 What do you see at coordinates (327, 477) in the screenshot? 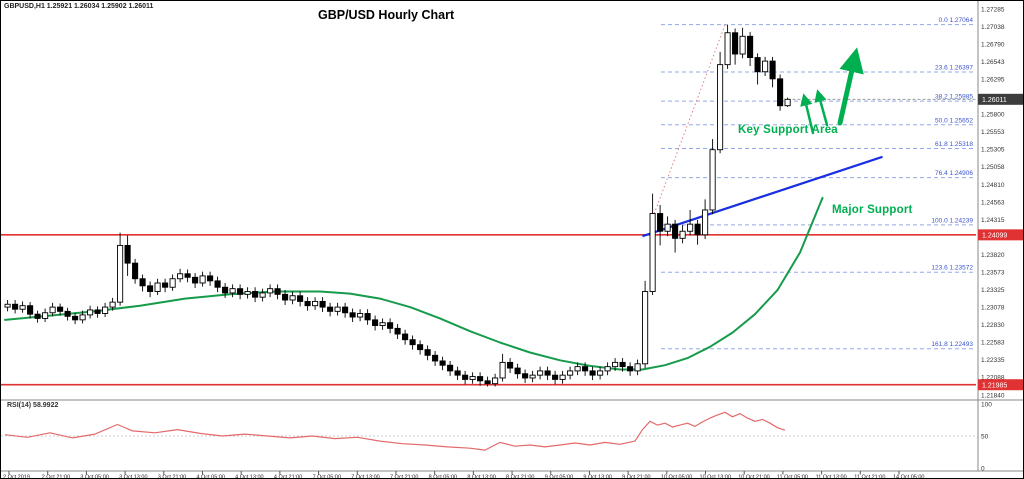
I see `svg-text: 7 Oct 05:00` at bounding box center [327, 477].